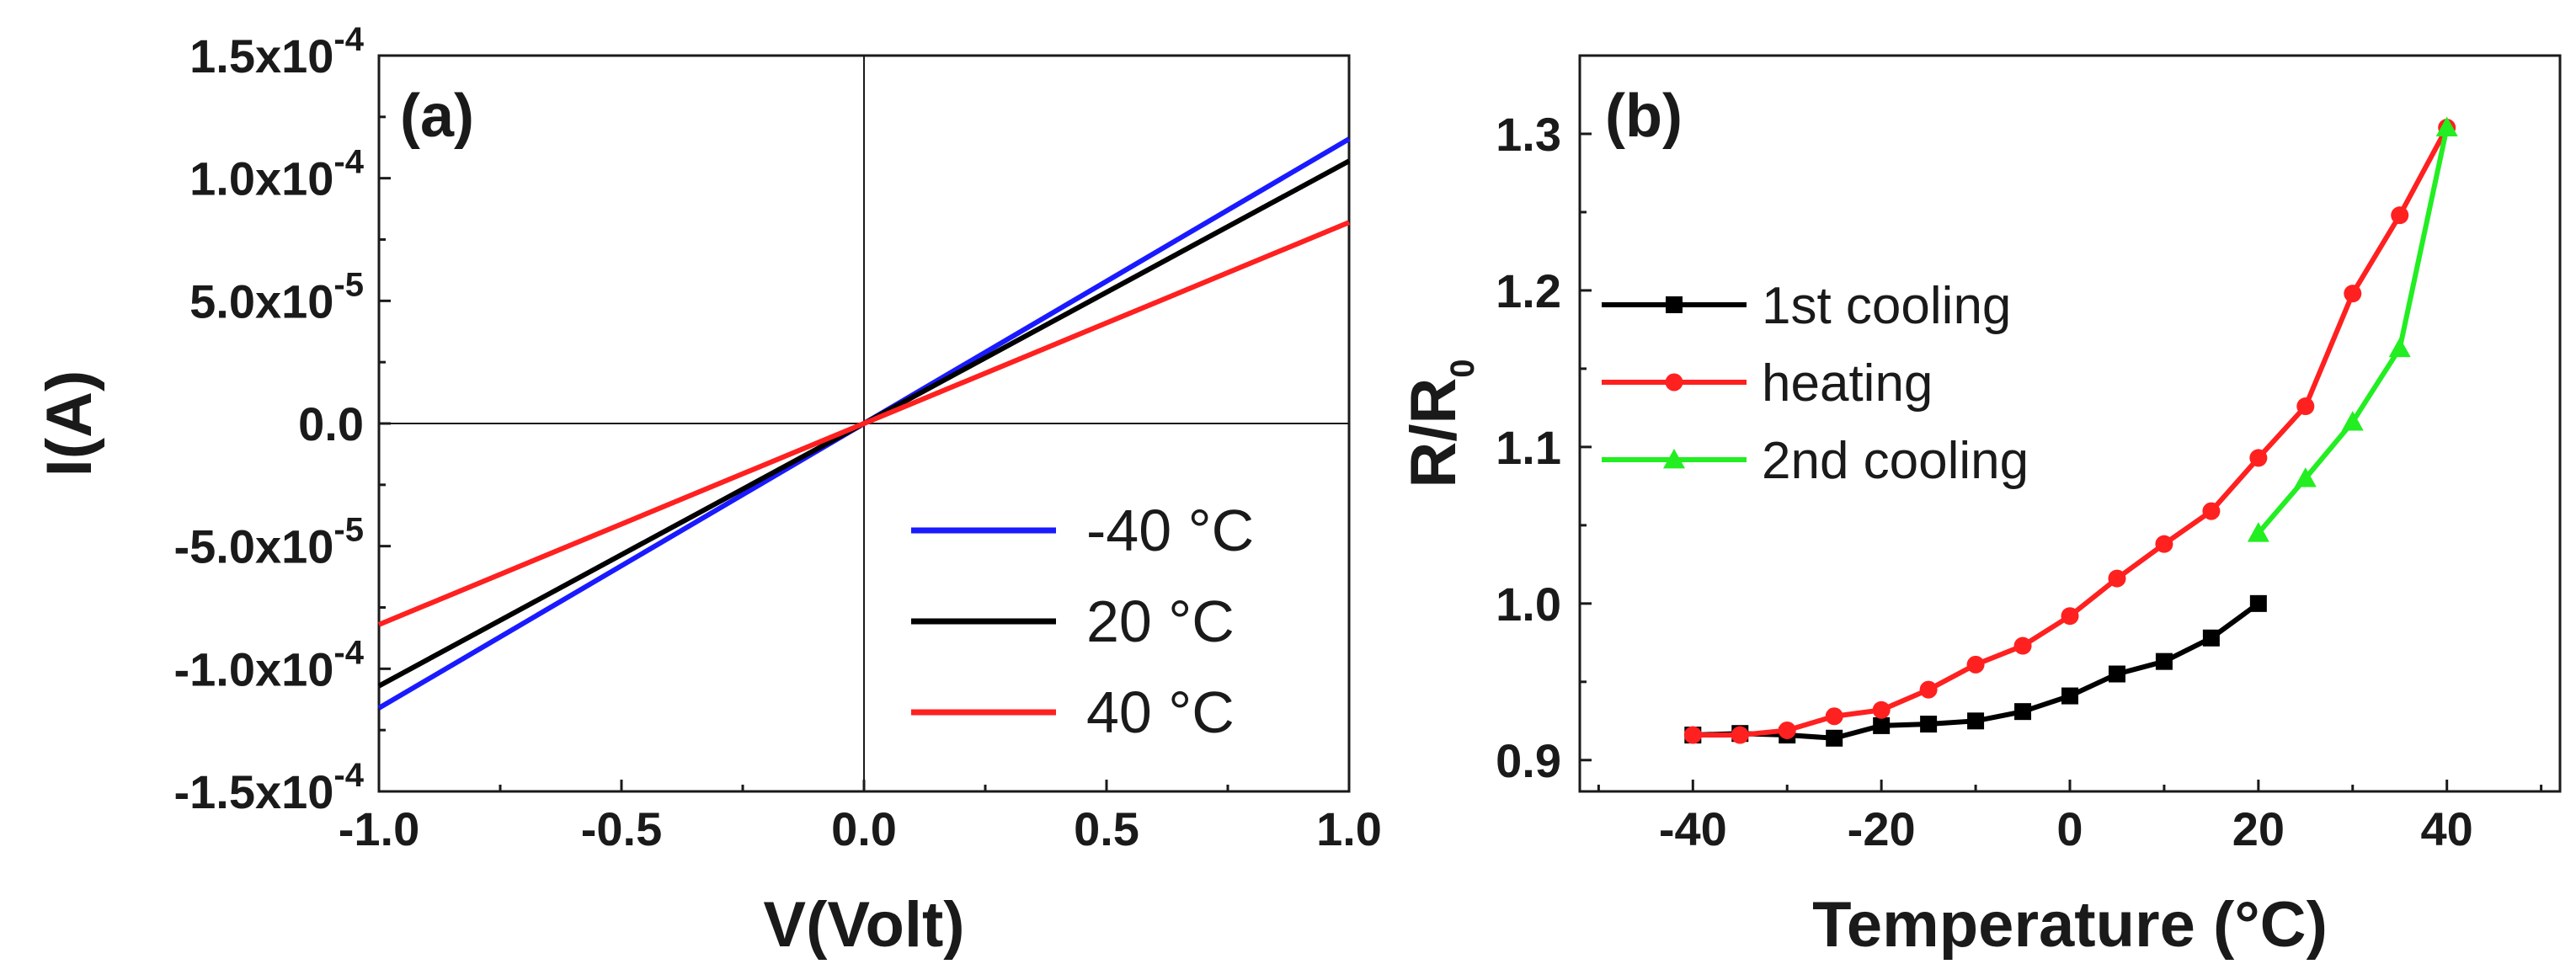 This screenshot has width=2576, height=980. Describe the element at coordinates (1170, 530) in the screenshot. I see `legend-label-a-0: -40 °C` at that location.